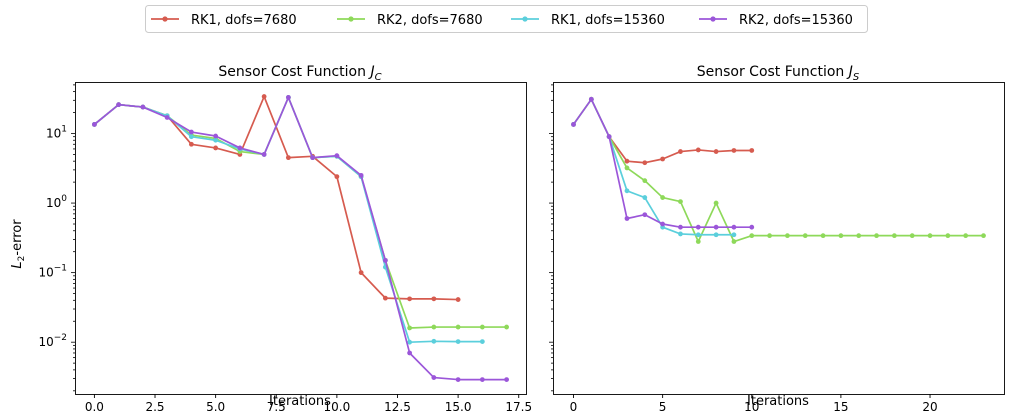 The width and height of the screenshot is (1011, 417). I want to click on chart-left-ytick-label: 10¹, so click(56, 133).